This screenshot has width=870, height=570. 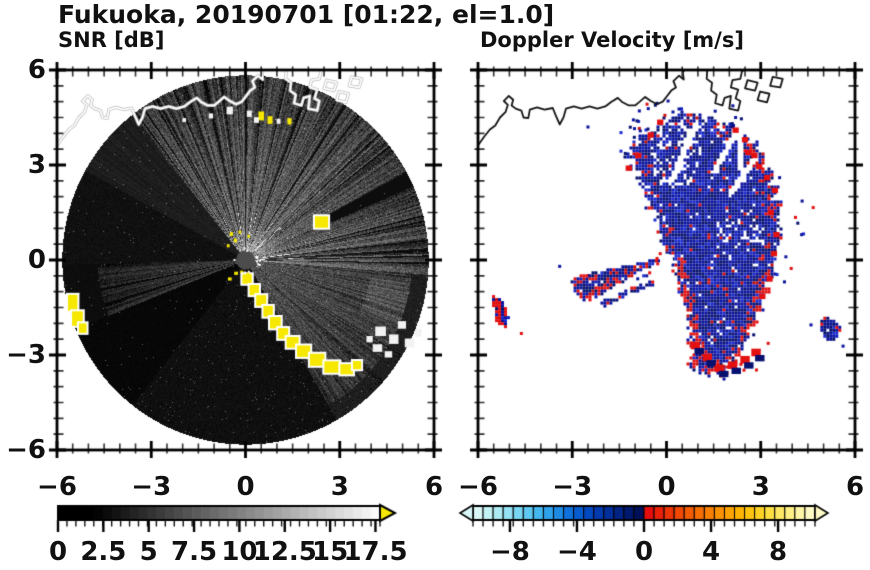 What do you see at coordinates (330, 552) in the screenshot?
I see `snr-colorbar-tick-label: 15` at bounding box center [330, 552].